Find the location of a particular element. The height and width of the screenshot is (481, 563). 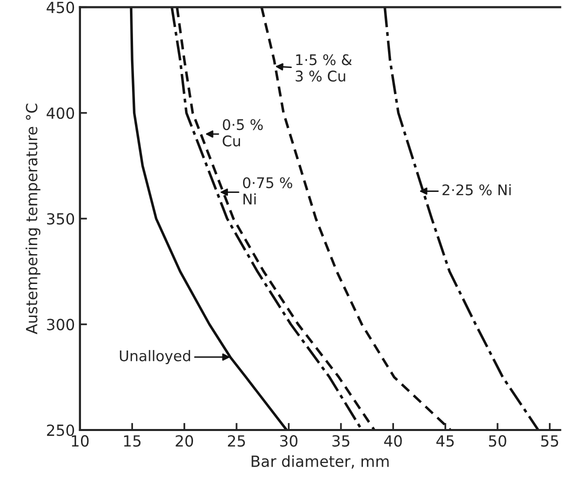

annotation: Unalloyed is located at coordinates (155, 357).